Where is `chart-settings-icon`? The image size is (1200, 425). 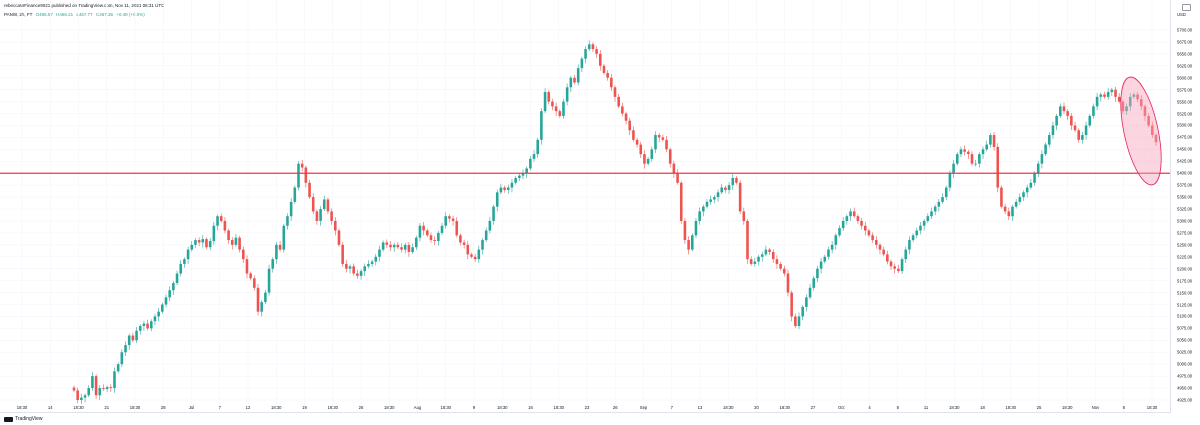
chart-settings-icon is located at coordinates (1186, 7).